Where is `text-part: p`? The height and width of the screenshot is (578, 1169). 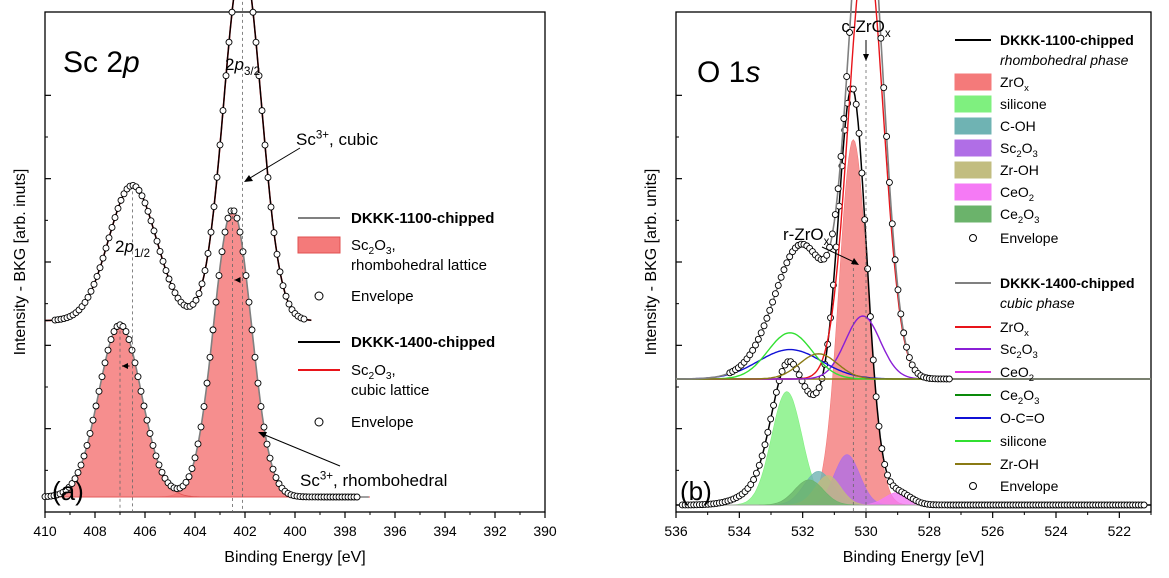 text-part: p is located at coordinates (238, 64).